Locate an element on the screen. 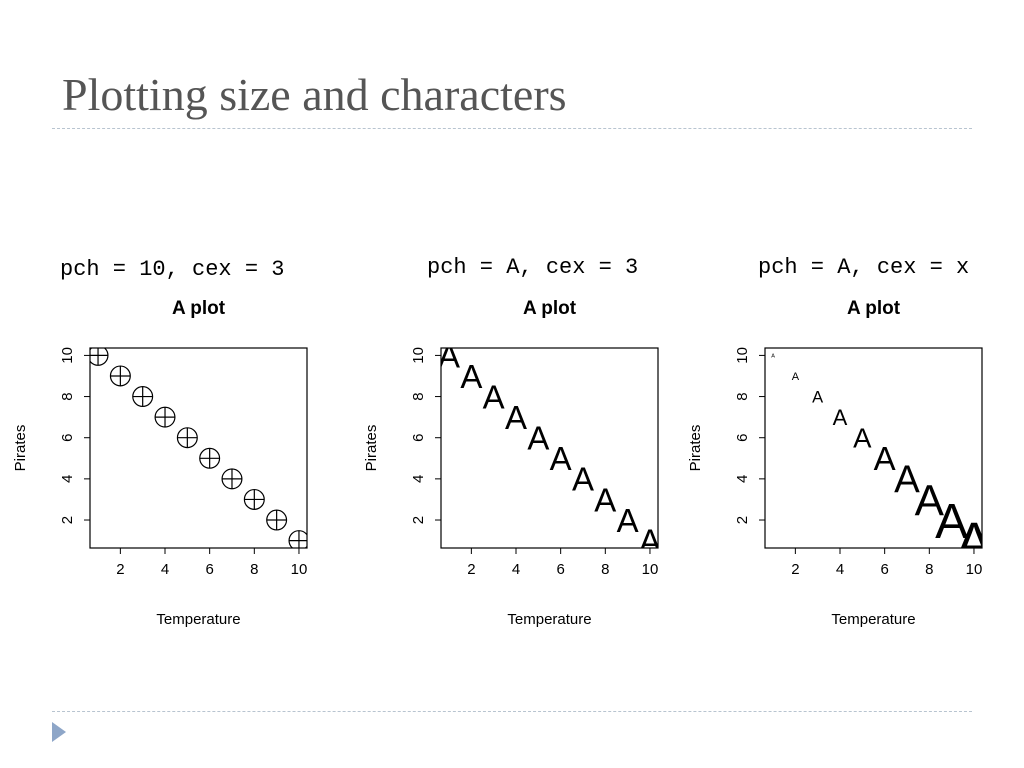 Image resolution: width=1024 pixels, height=768 pixels. footer-divider is located at coordinates (512, 711).